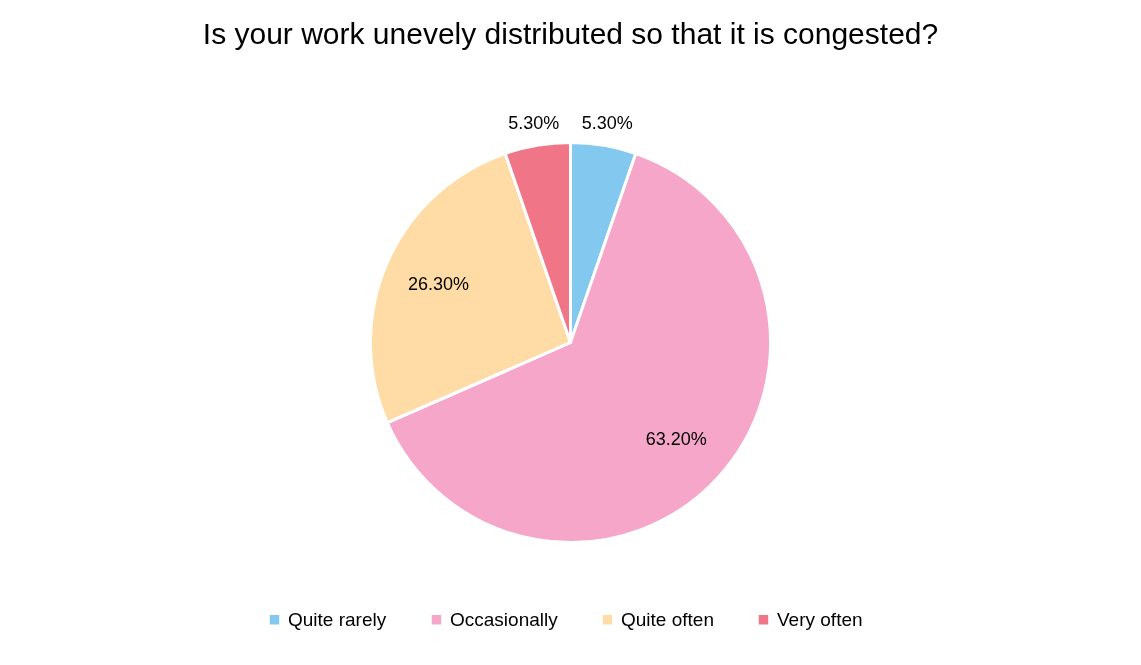 This screenshot has height=665, width=1141. What do you see at coordinates (676, 439) in the screenshot?
I see `data-label: 63.20%` at bounding box center [676, 439].